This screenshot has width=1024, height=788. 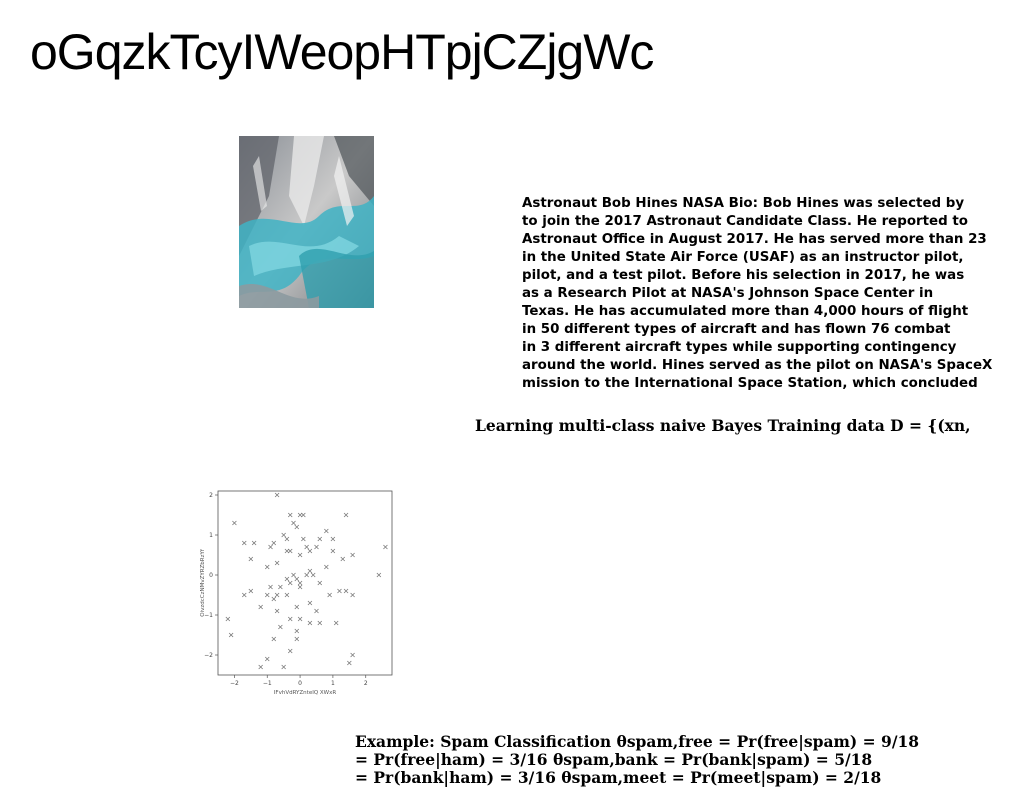 I want to click on y-tick-label: −1, so click(x=208, y=615).